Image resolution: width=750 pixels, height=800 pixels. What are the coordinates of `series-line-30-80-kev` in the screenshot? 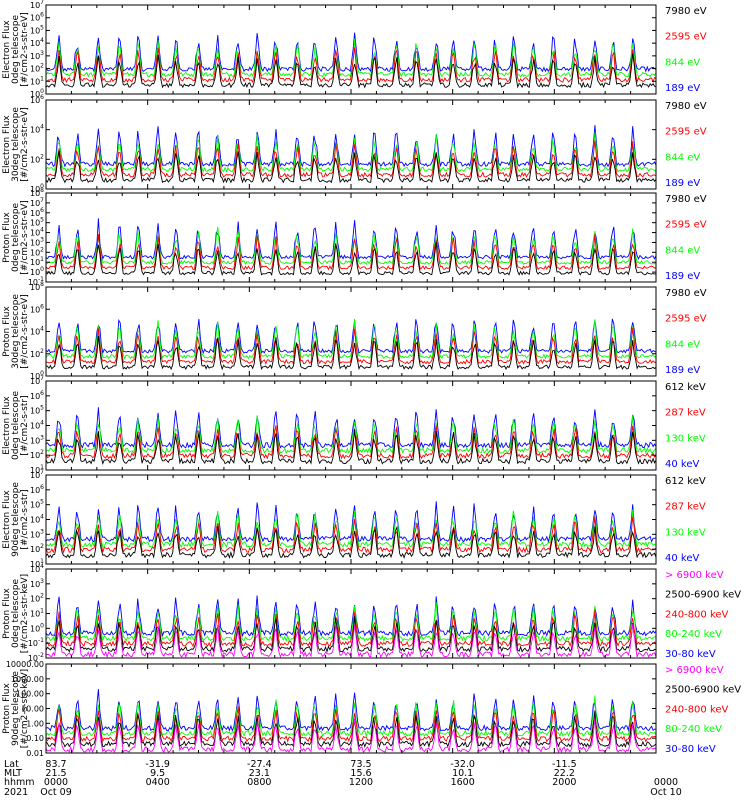 It's located at (351, 616).